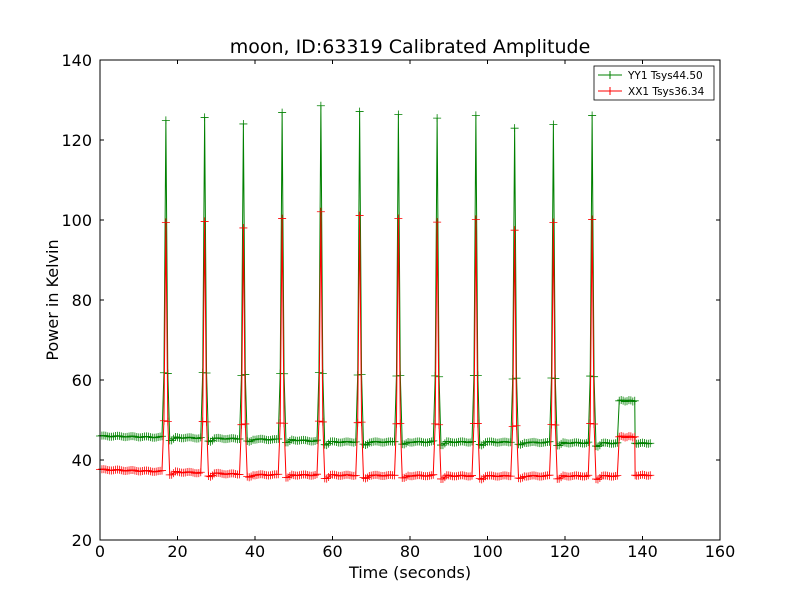  Describe the element at coordinates (82, 540) in the screenshot. I see `y-tick-label: 20` at that location.